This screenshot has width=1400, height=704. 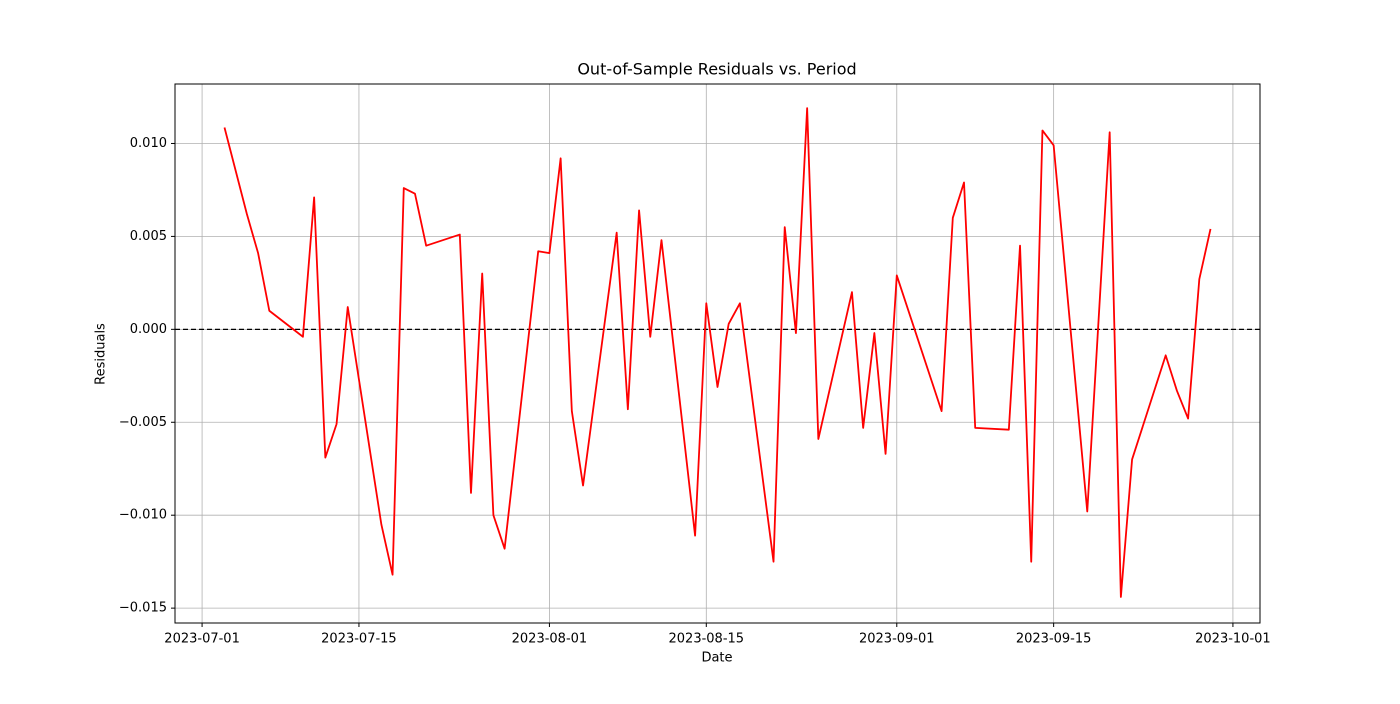 What do you see at coordinates (716, 69) in the screenshot?
I see `chart-title: Out-of-Sample Residuals vs. Period` at bounding box center [716, 69].